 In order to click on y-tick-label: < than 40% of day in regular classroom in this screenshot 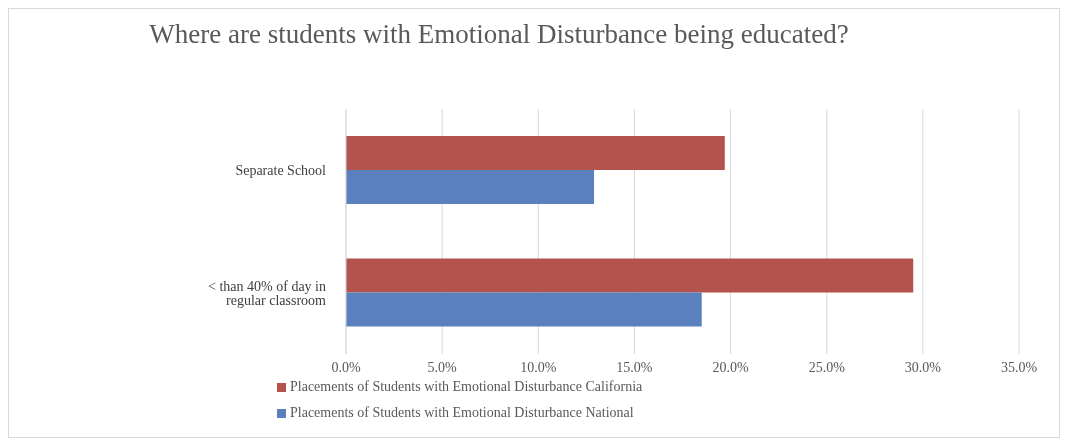, I will do `click(267, 293)`.